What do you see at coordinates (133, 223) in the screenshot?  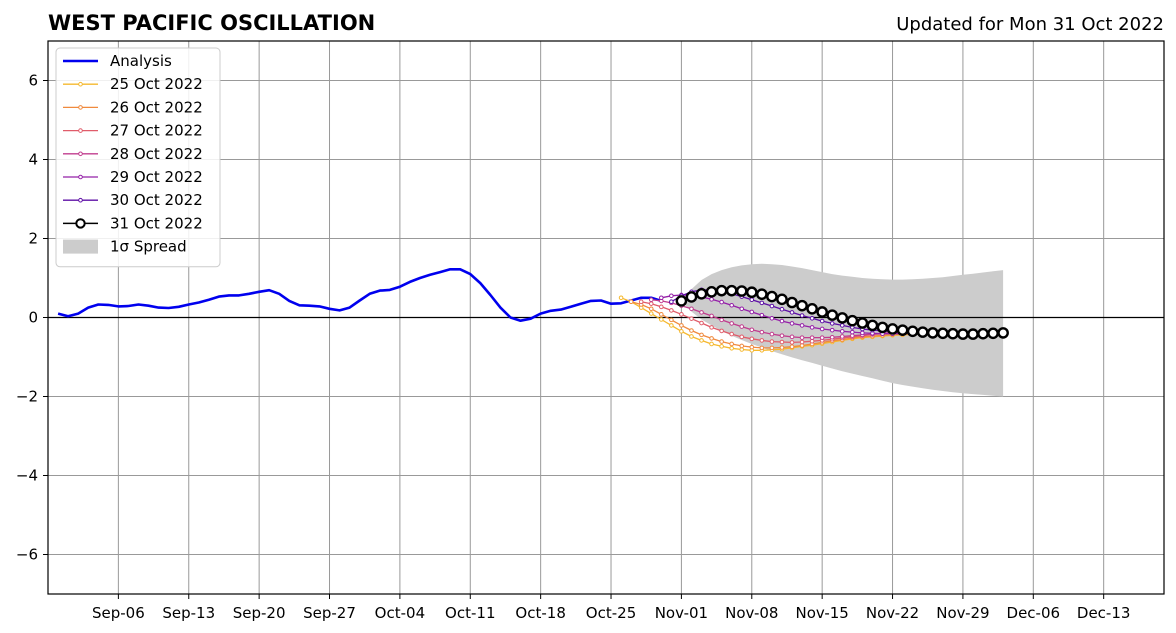 I see `legend-item: 31 Oct 2022` at bounding box center [133, 223].